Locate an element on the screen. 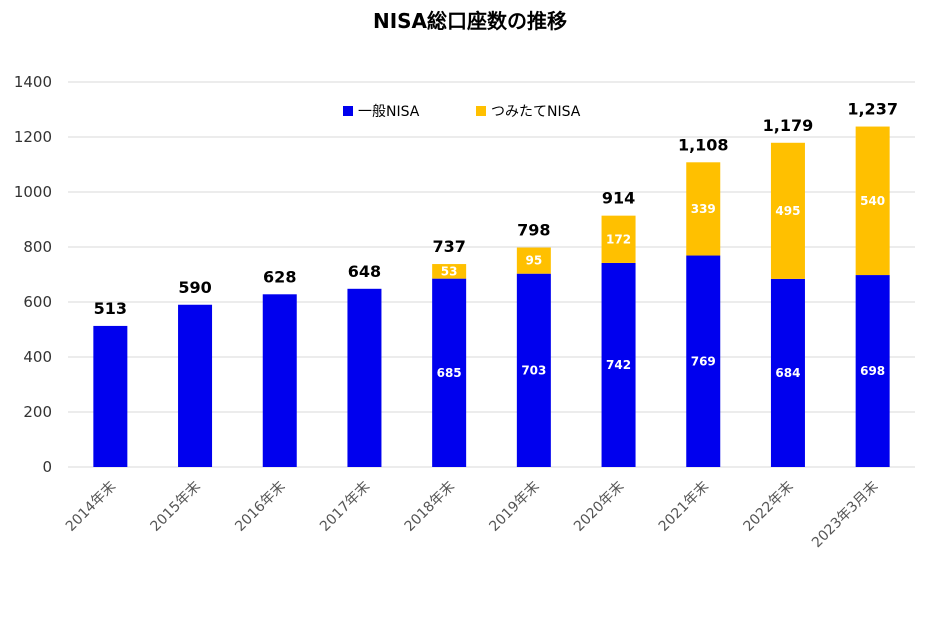  x-tick-label: 2014年末 is located at coordinates (91, 507).